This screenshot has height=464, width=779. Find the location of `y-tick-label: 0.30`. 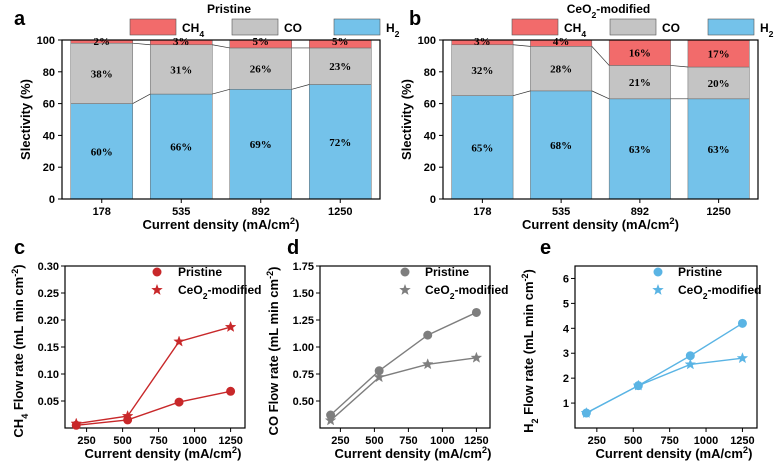

y-tick-label: 0.30 is located at coordinates (48, 267).